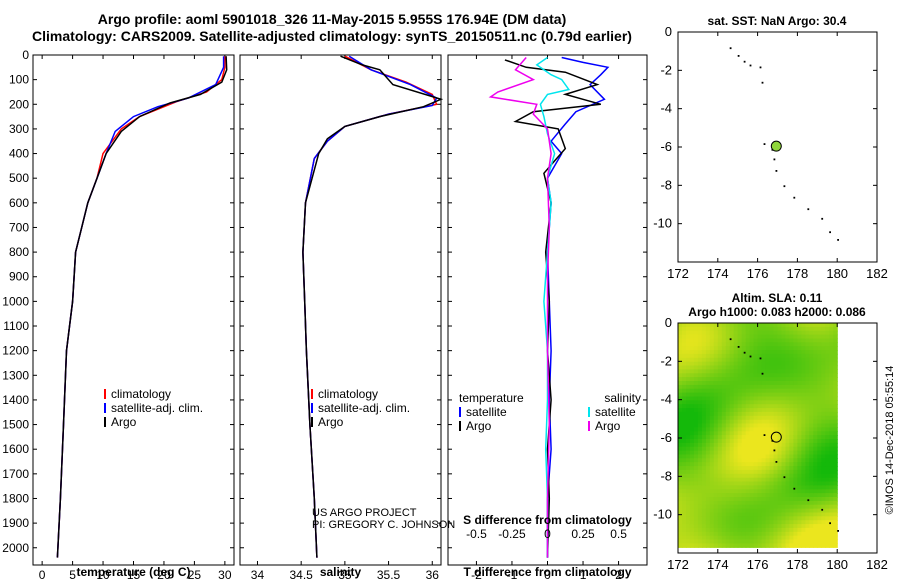 The image size is (900, 580). What do you see at coordinates (19, 227) in the screenshot?
I see `y-tick-label: 700` at bounding box center [19, 227].